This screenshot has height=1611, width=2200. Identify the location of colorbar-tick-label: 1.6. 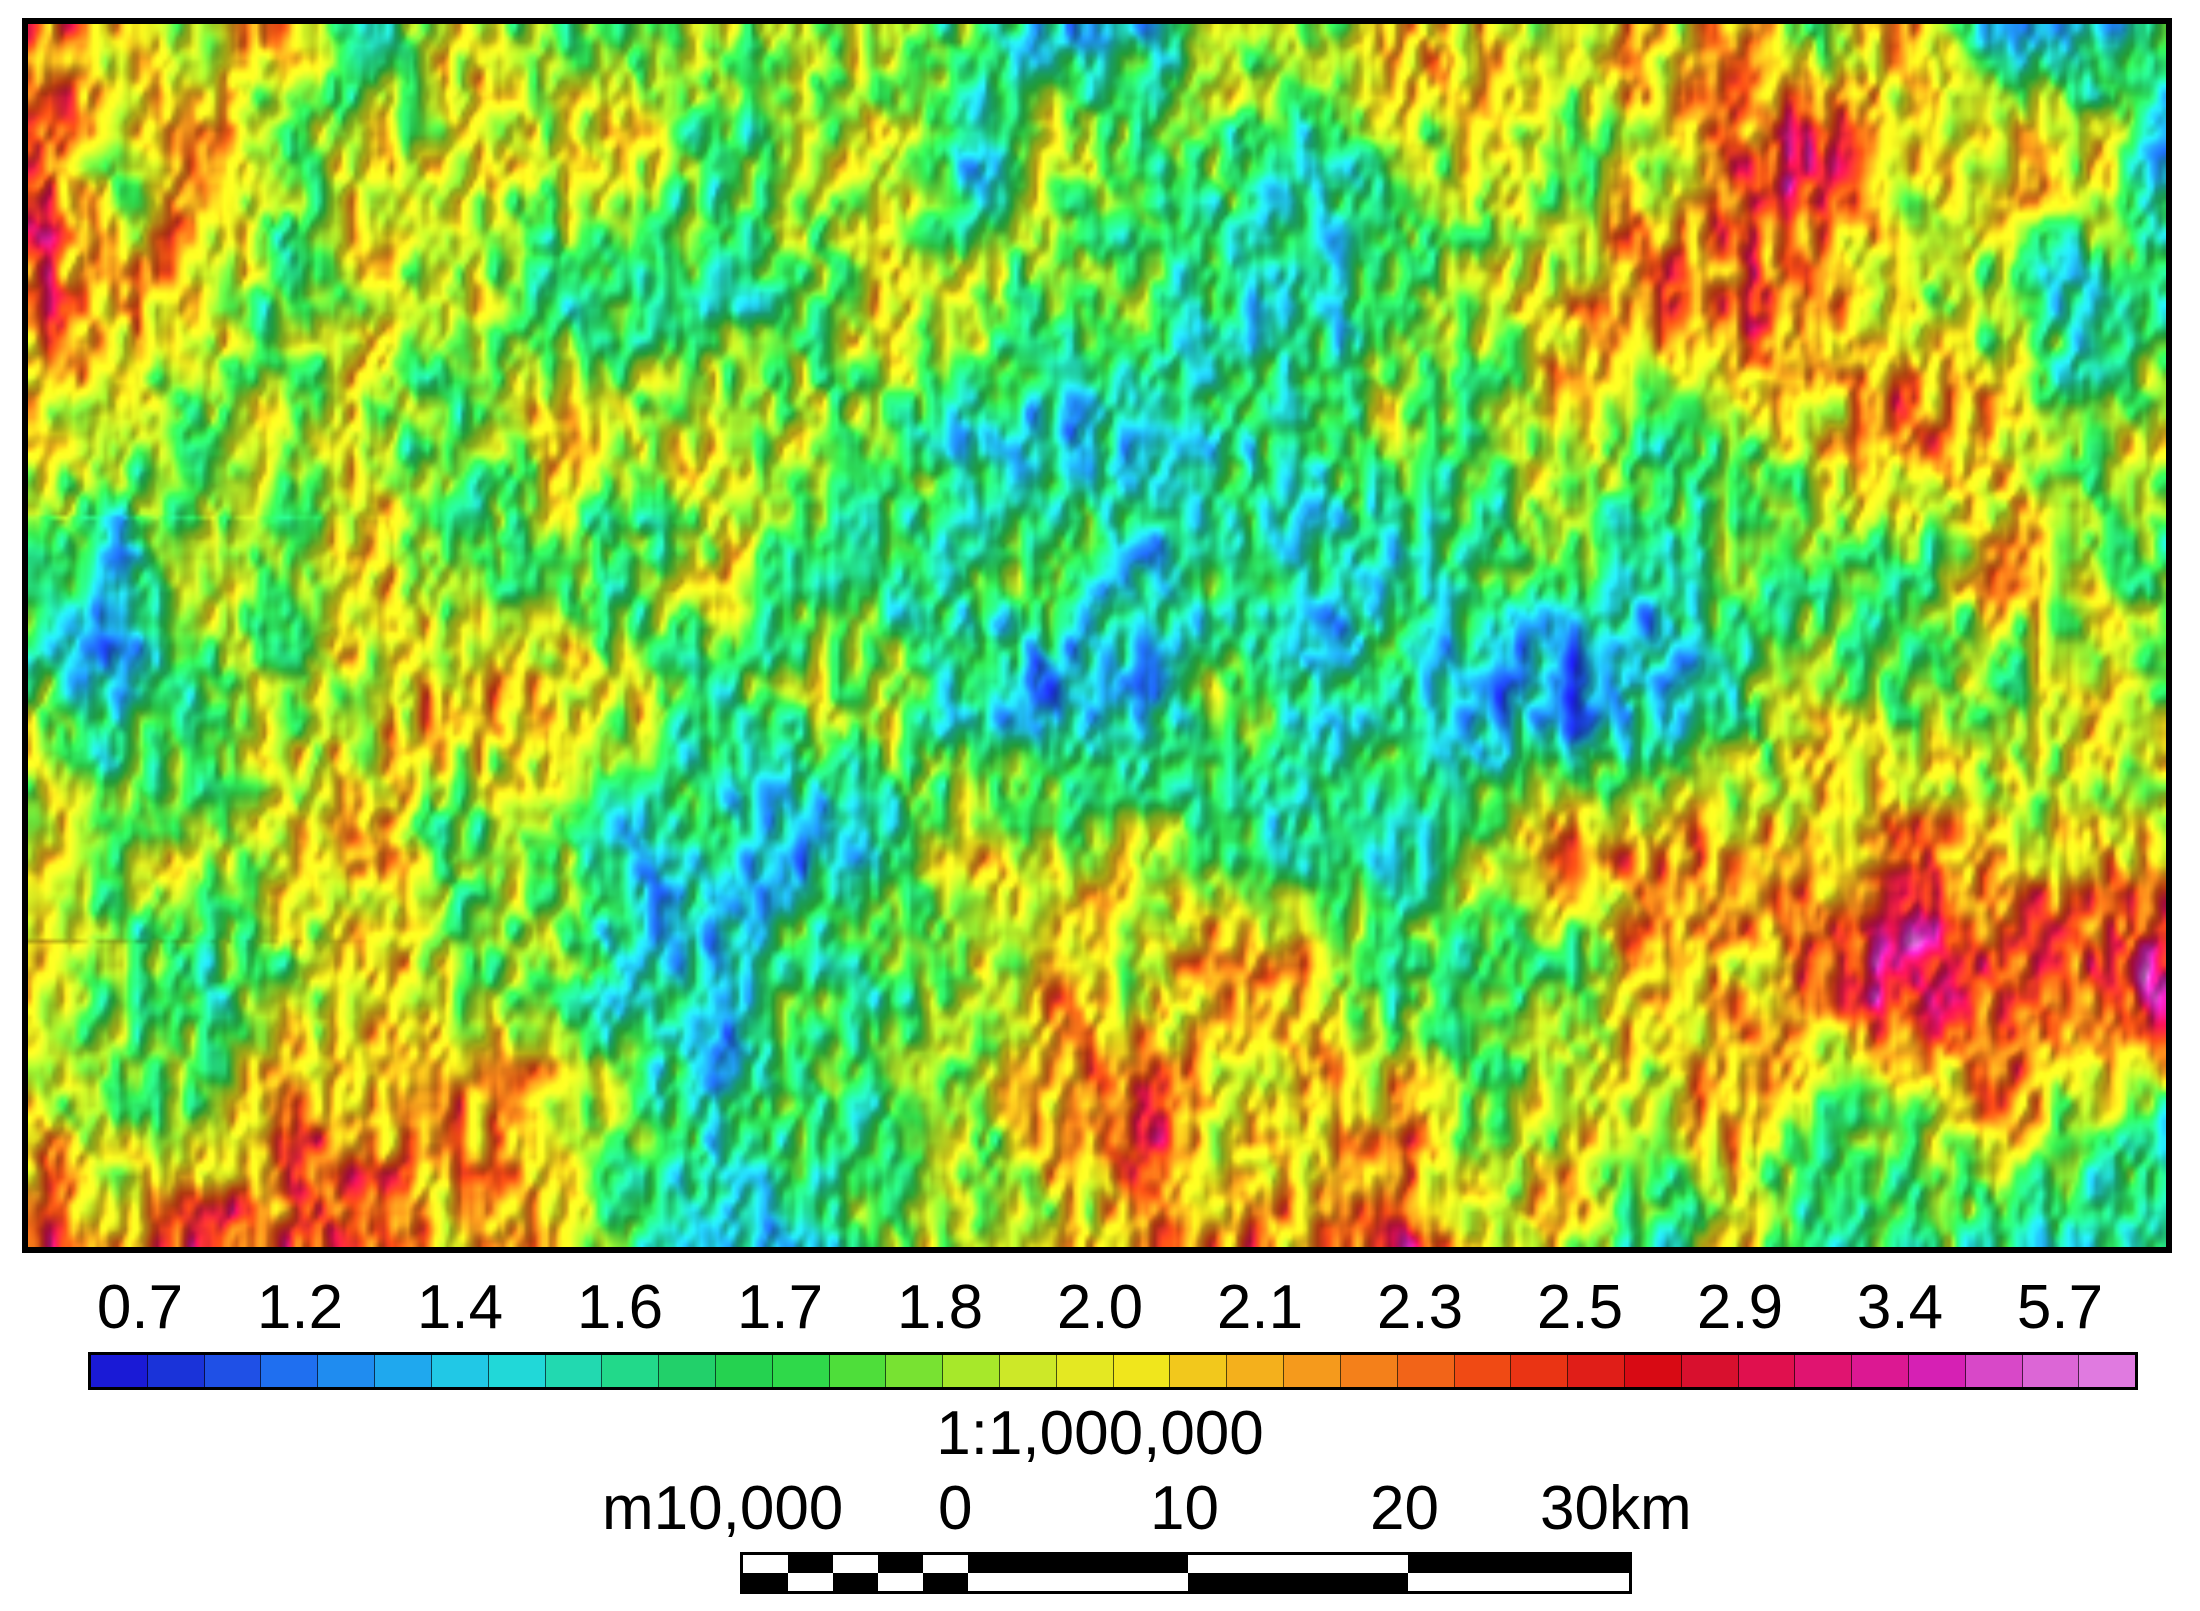
(620, 1307).